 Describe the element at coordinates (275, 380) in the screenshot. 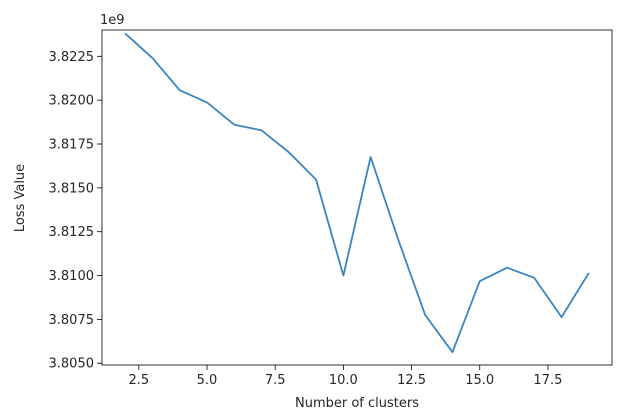

I see `x-tick-label: 7.5` at that location.